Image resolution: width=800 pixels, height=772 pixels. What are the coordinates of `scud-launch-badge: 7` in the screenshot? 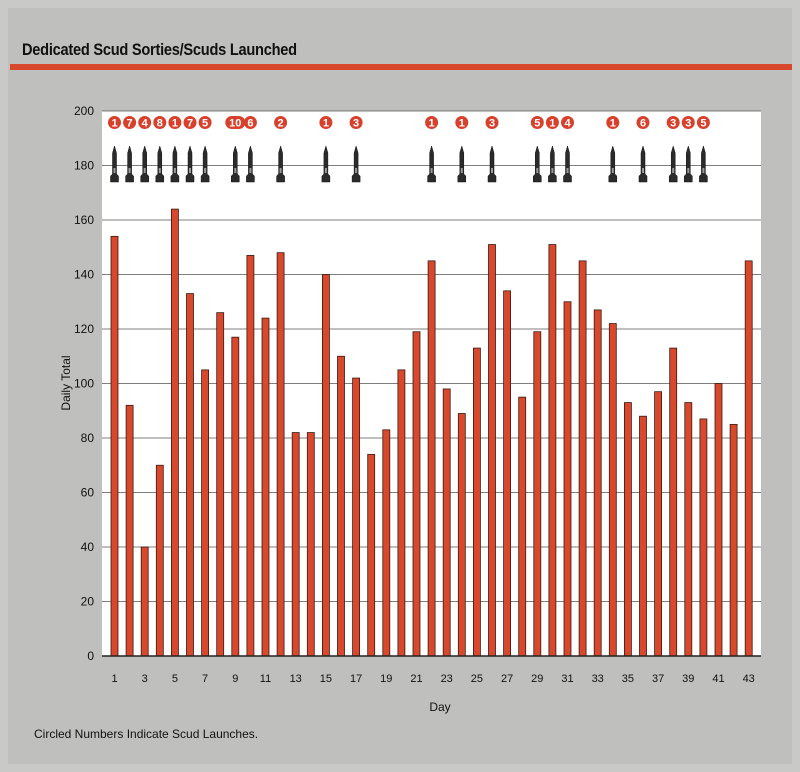 It's located at (190, 123).